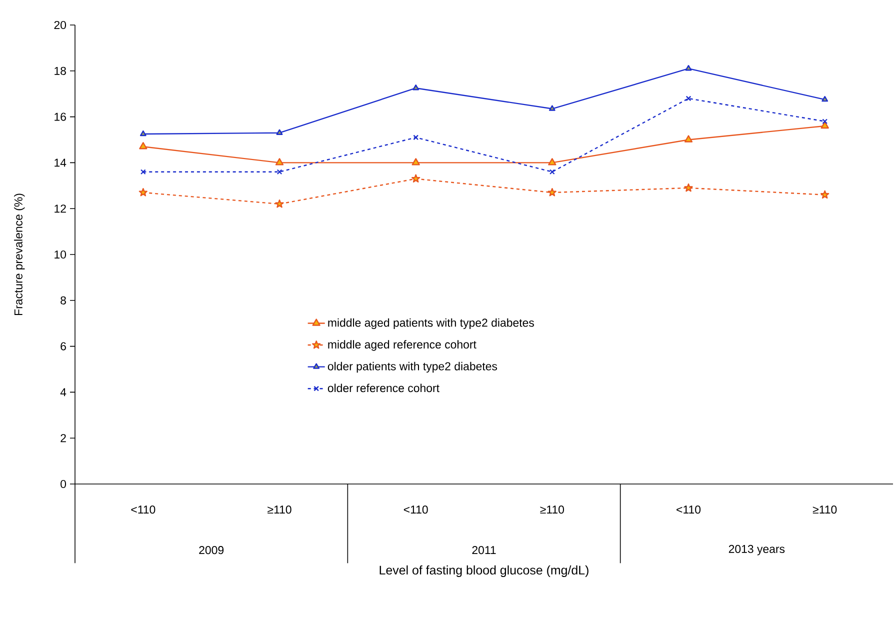  Describe the element at coordinates (60, 208) in the screenshot. I see `y-tick-label: 12` at that location.